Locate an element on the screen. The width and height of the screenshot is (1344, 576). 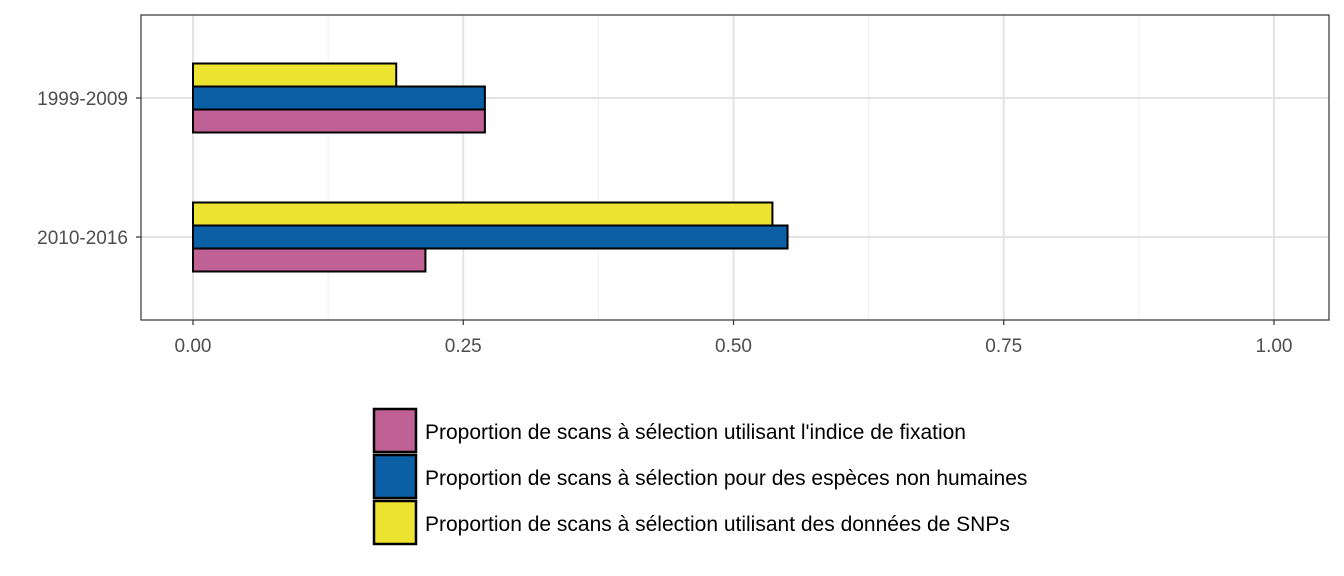
y-tick-label: 2010-2016 is located at coordinates (82, 238).